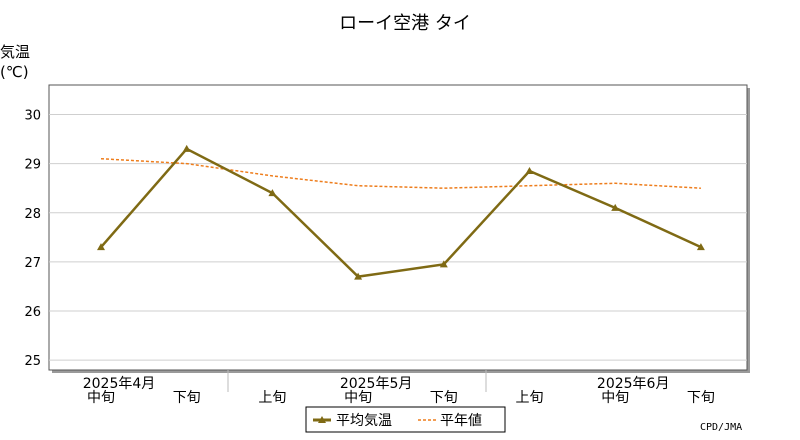  Describe the element at coordinates (32, 115) in the screenshot. I see `y-tick-label: 30` at that location.